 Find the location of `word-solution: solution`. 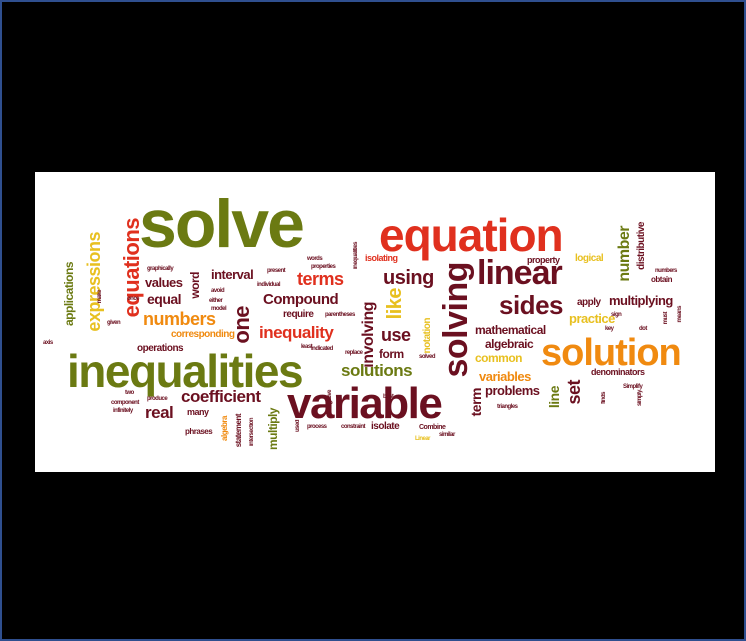

word-solution: solution is located at coordinates (611, 353).